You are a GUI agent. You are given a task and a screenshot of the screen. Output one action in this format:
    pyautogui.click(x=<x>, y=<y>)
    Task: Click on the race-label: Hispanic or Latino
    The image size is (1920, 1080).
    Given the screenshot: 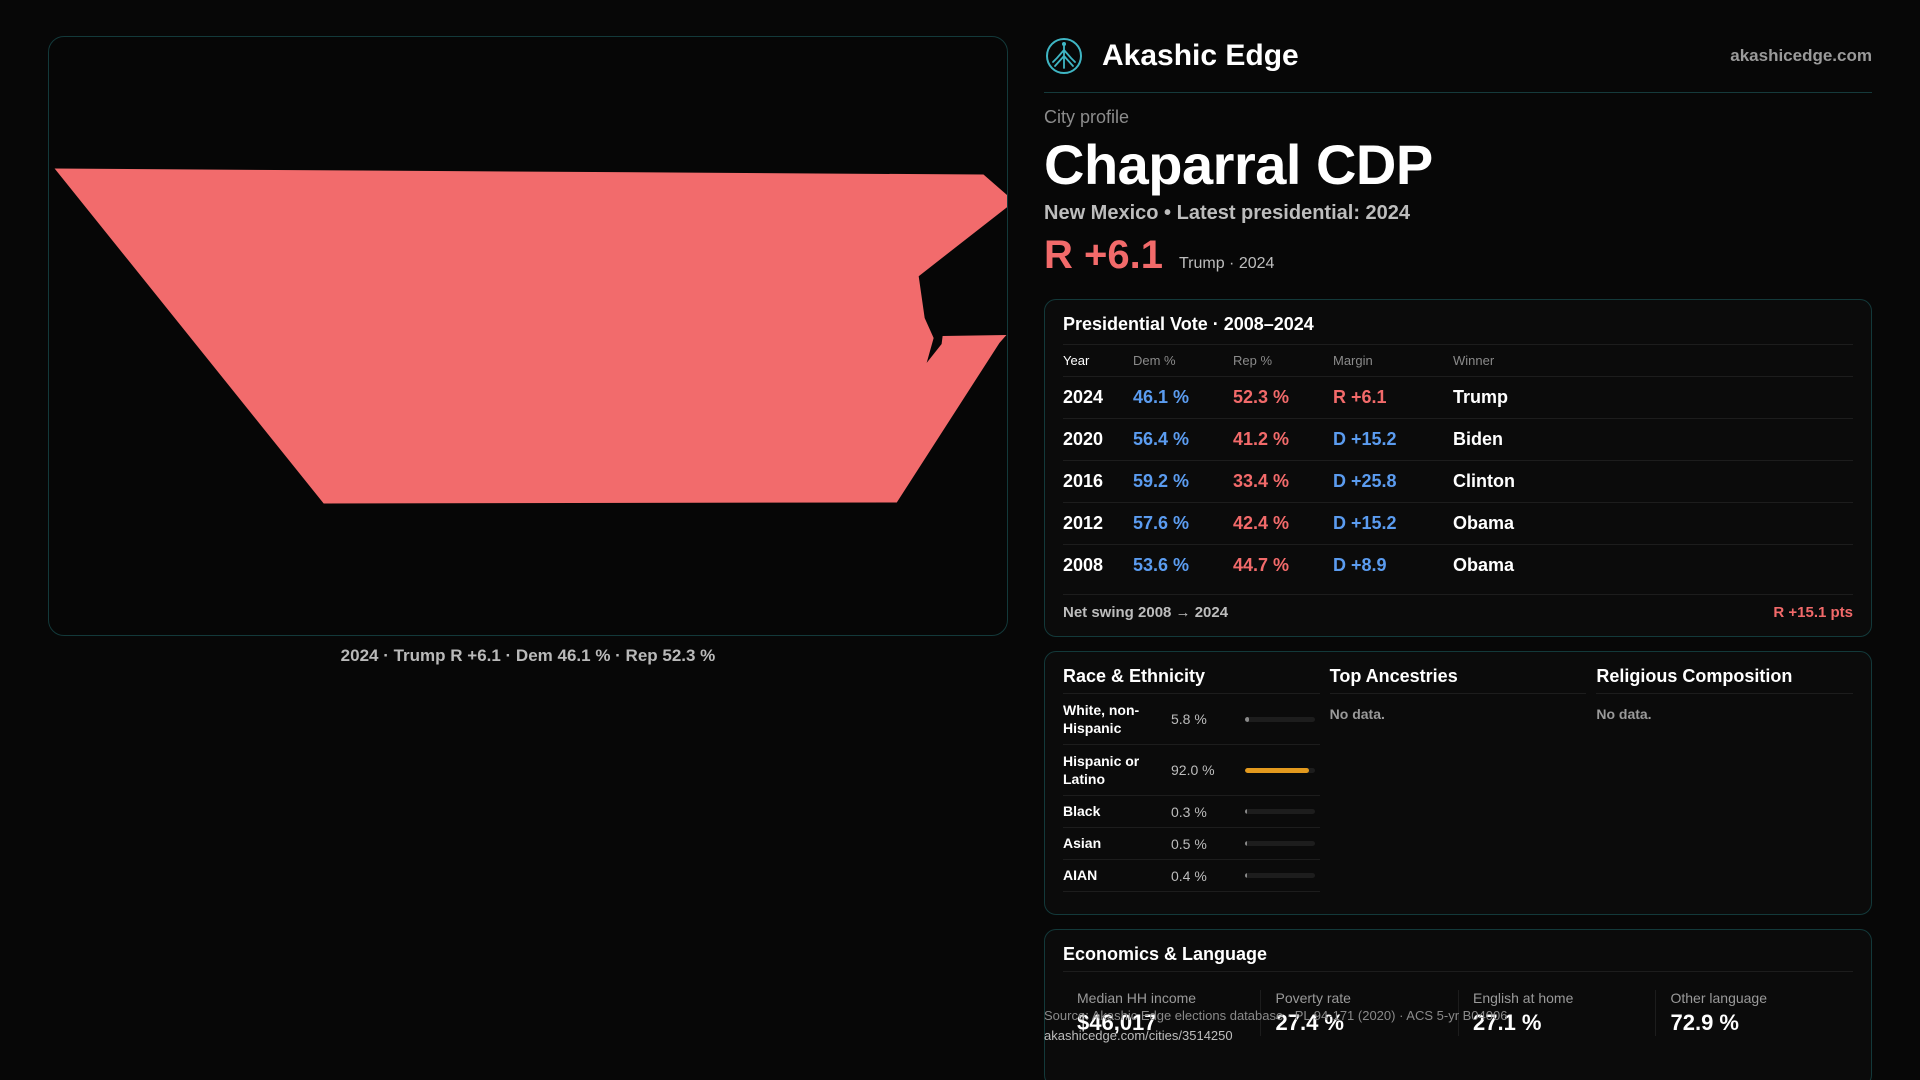 What is the action you would take?
    pyautogui.click(x=1101, y=769)
    